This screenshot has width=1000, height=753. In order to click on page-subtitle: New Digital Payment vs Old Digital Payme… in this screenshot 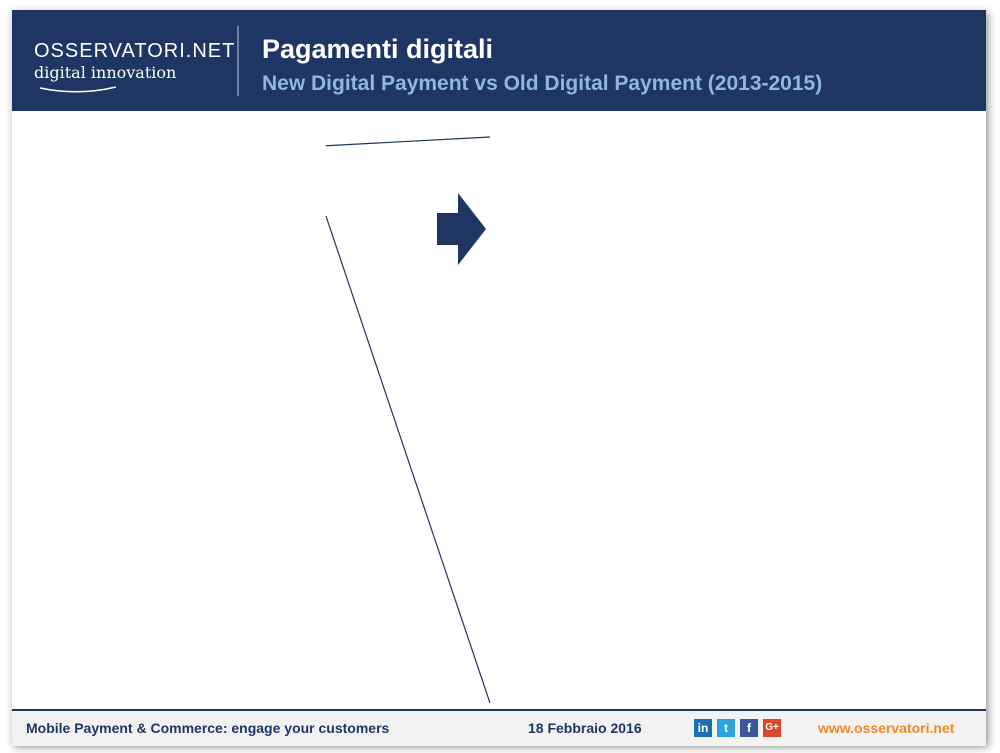, I will do `click(542, 83)`.